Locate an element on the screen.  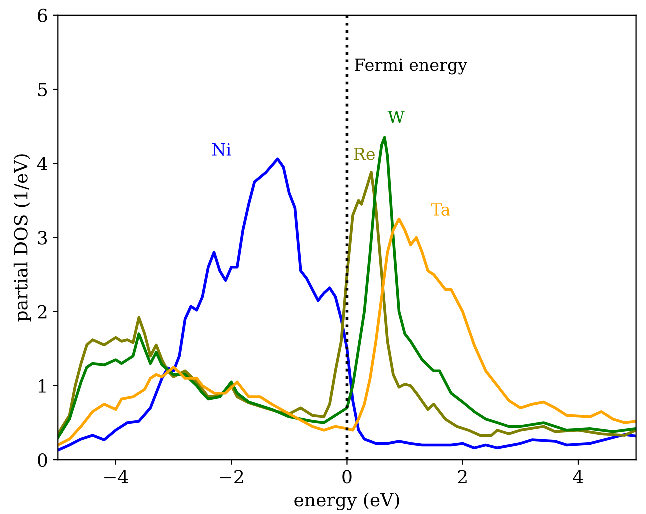
series-label: Ta is located at coordinates (440, 210).